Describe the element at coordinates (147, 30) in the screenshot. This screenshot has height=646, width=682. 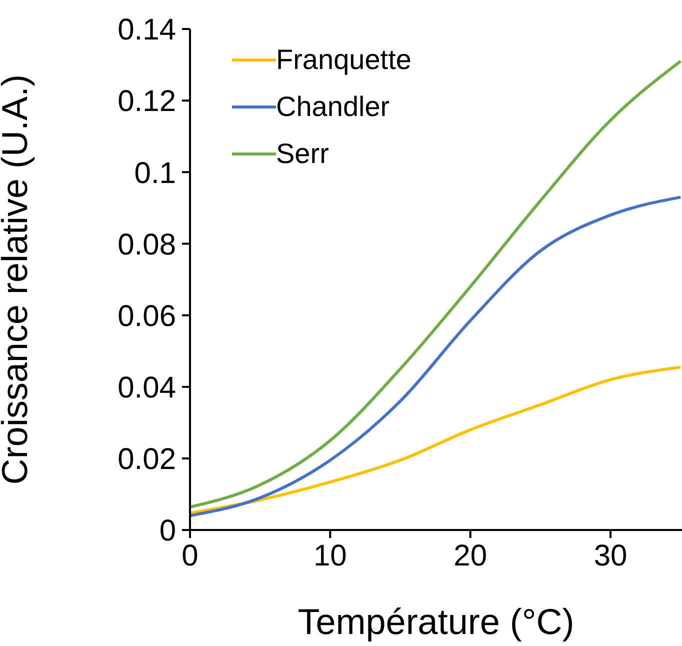
I see `y-tick-label: 0.14` at that location.